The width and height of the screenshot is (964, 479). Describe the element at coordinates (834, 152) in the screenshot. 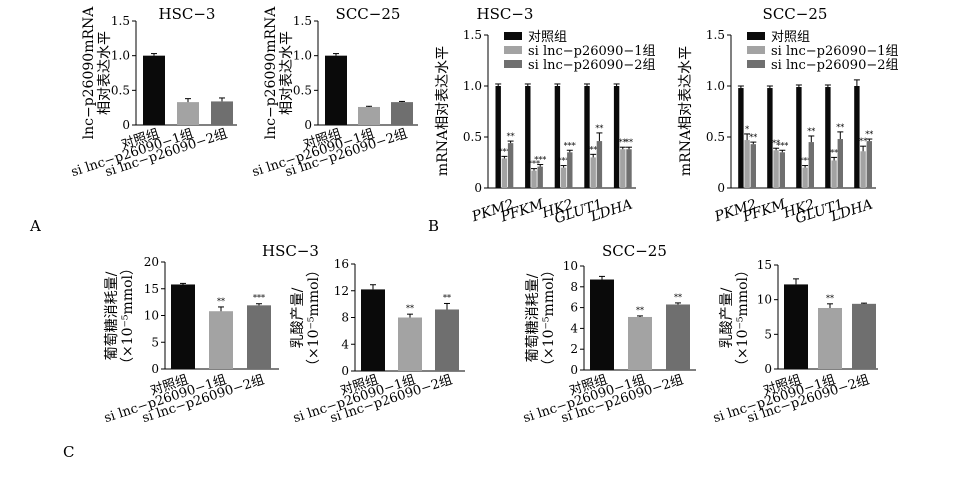

I see `sig-B2-3-1: **` at that location.